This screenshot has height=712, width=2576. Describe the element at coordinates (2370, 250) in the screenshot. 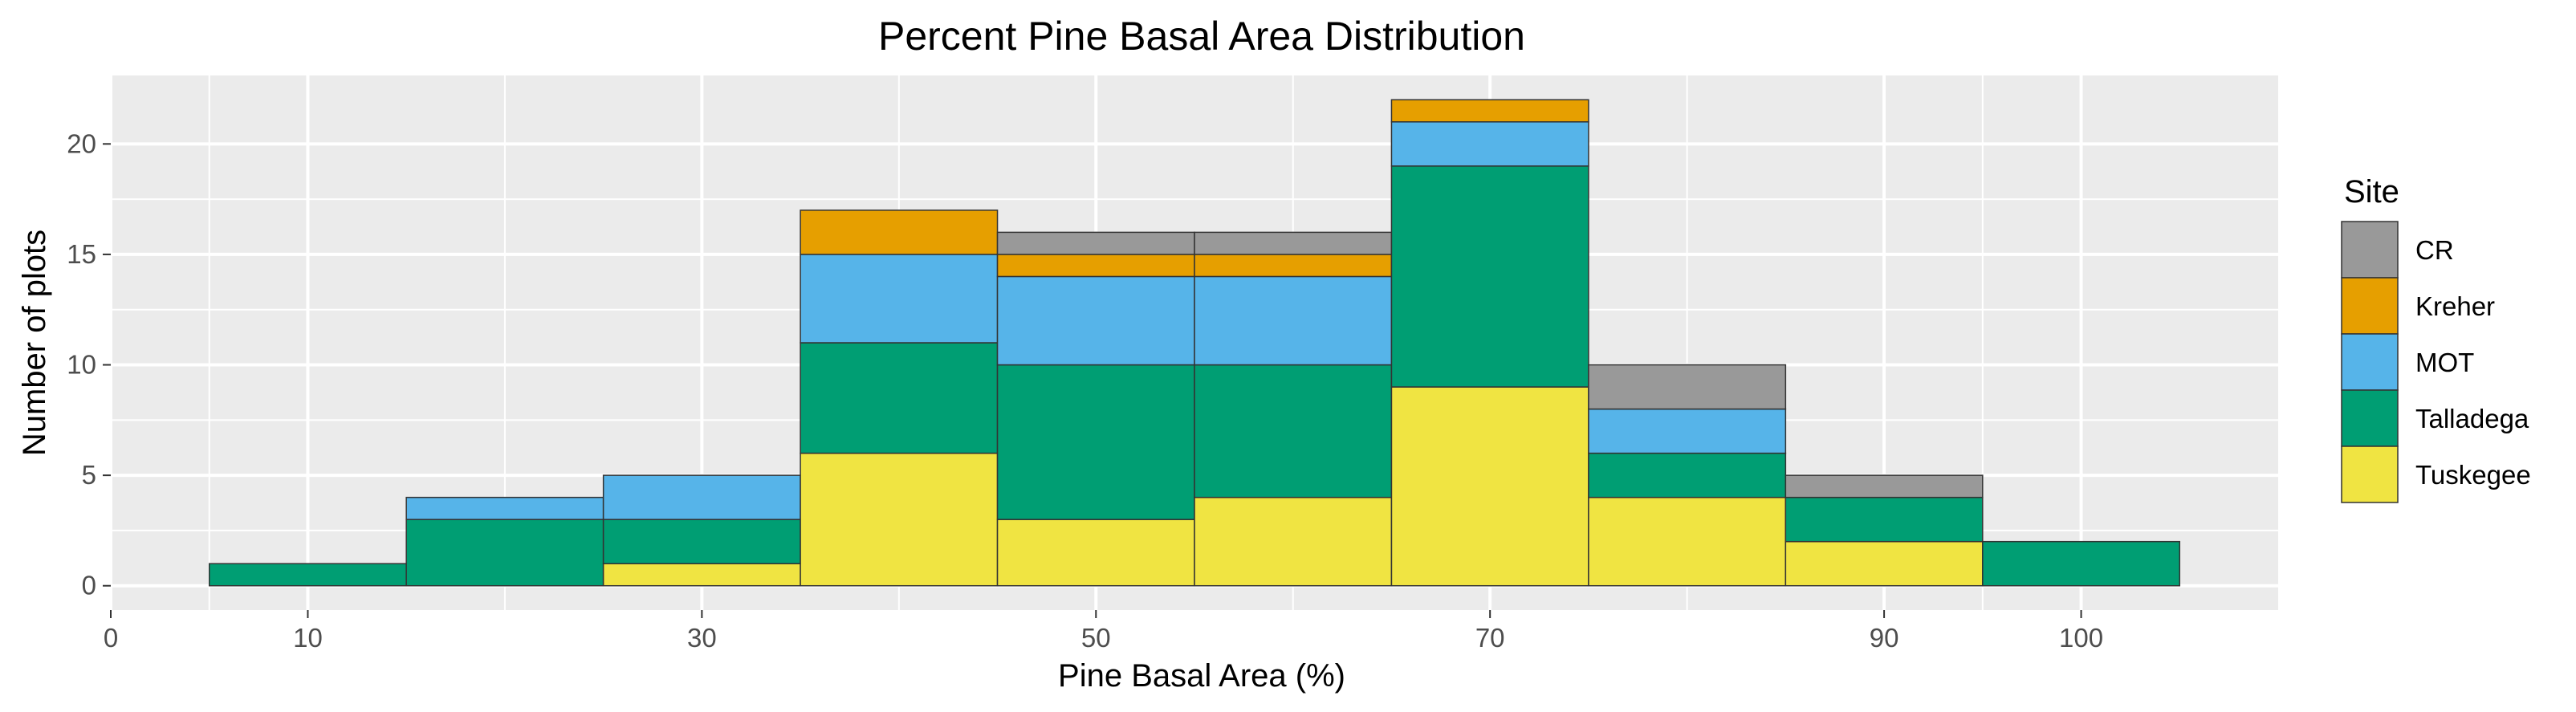

I see `legend-key-cr` at that location.